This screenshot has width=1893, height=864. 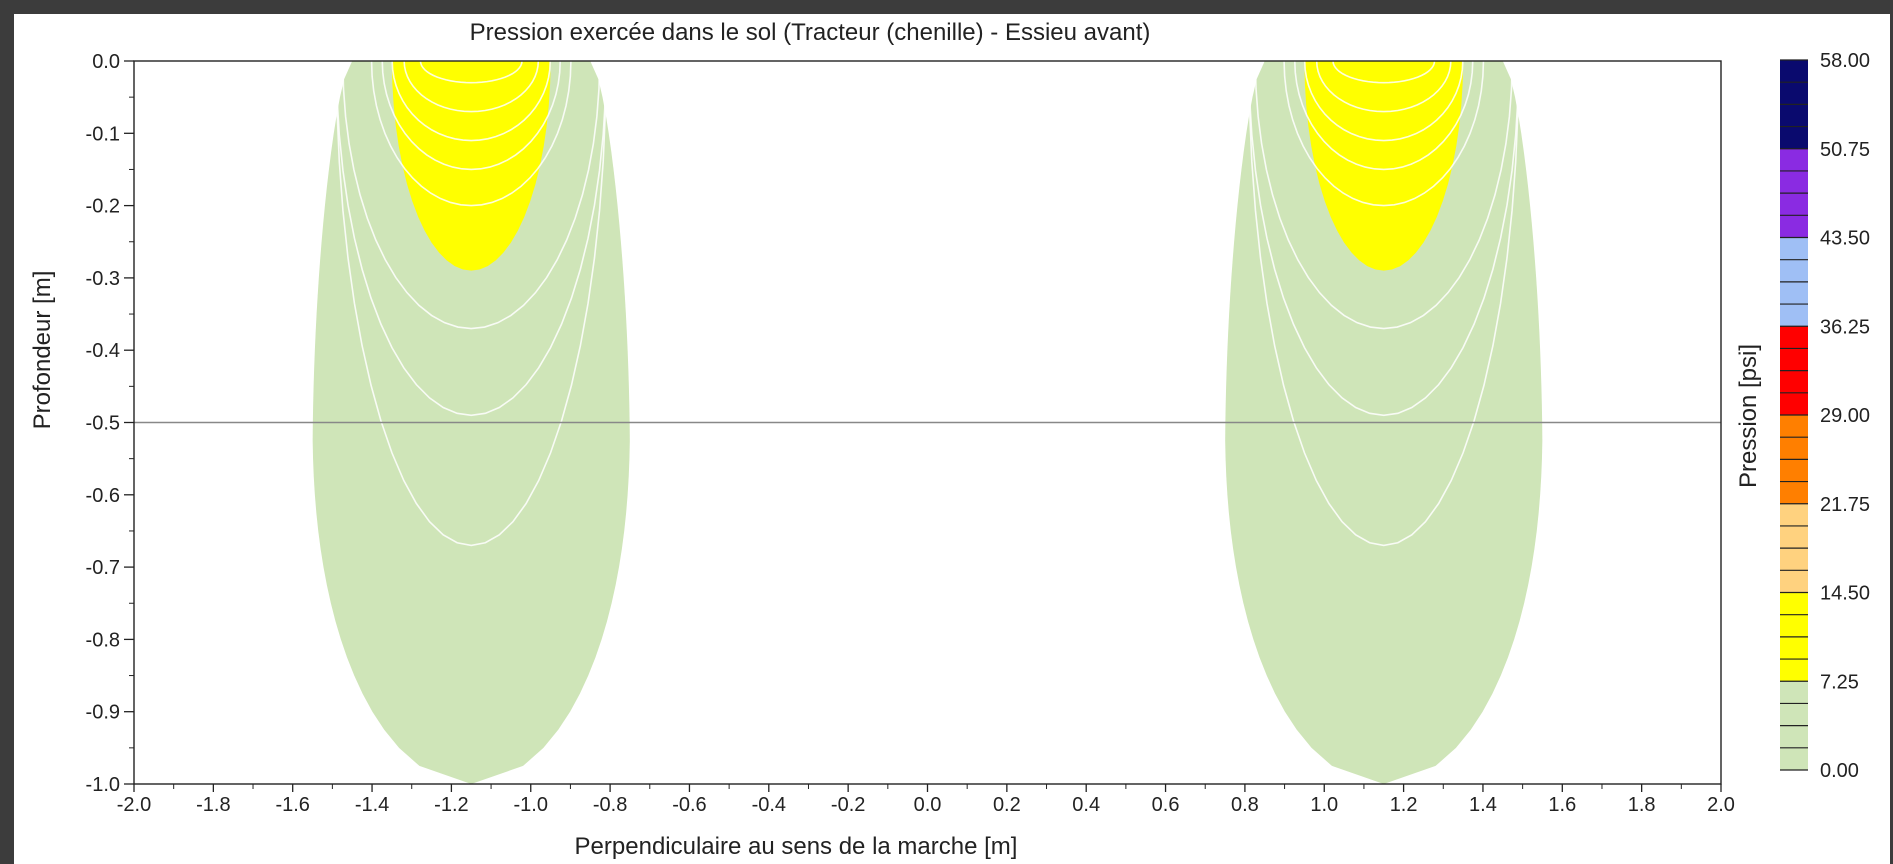 I want to click on y-tick-label: -0.7, so click(x=103, y=568).